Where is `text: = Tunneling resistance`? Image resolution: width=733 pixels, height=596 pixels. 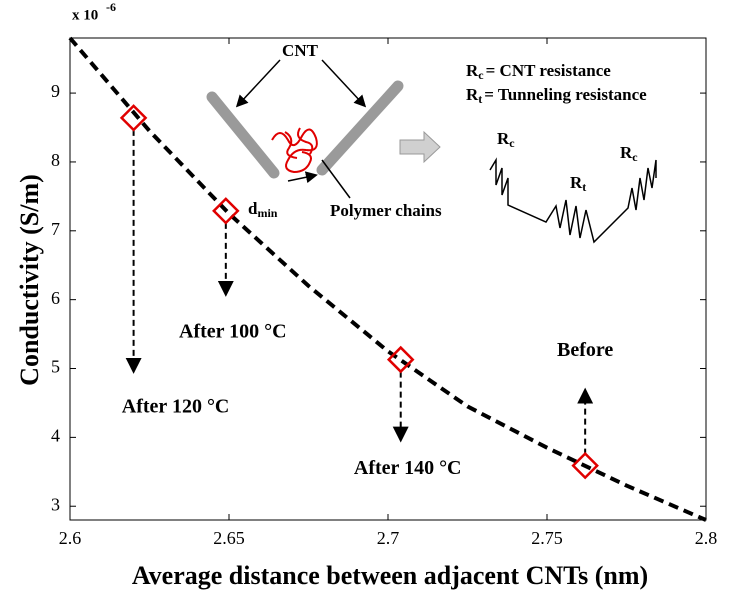 text: = Tunneling resistance is located at coordinates (565, 94).